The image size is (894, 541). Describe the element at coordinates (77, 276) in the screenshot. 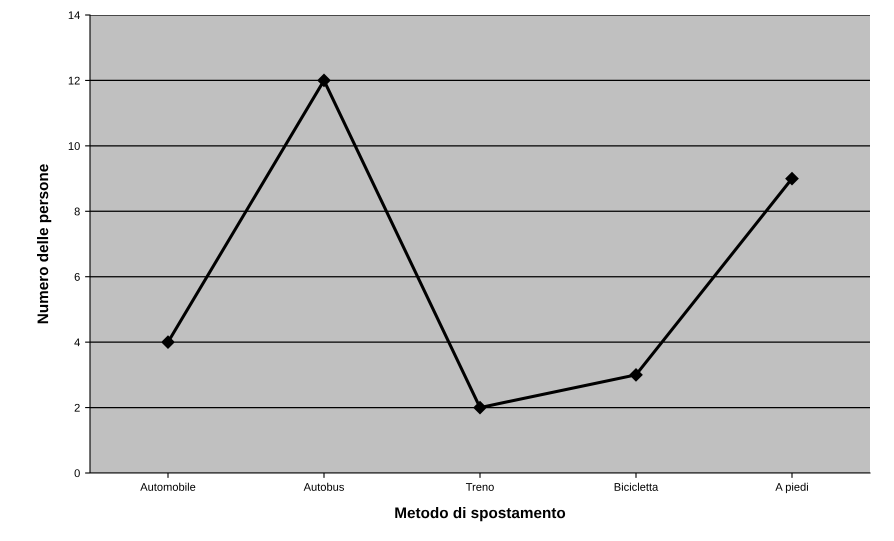

I see `y-tick-label: 6` at that location.